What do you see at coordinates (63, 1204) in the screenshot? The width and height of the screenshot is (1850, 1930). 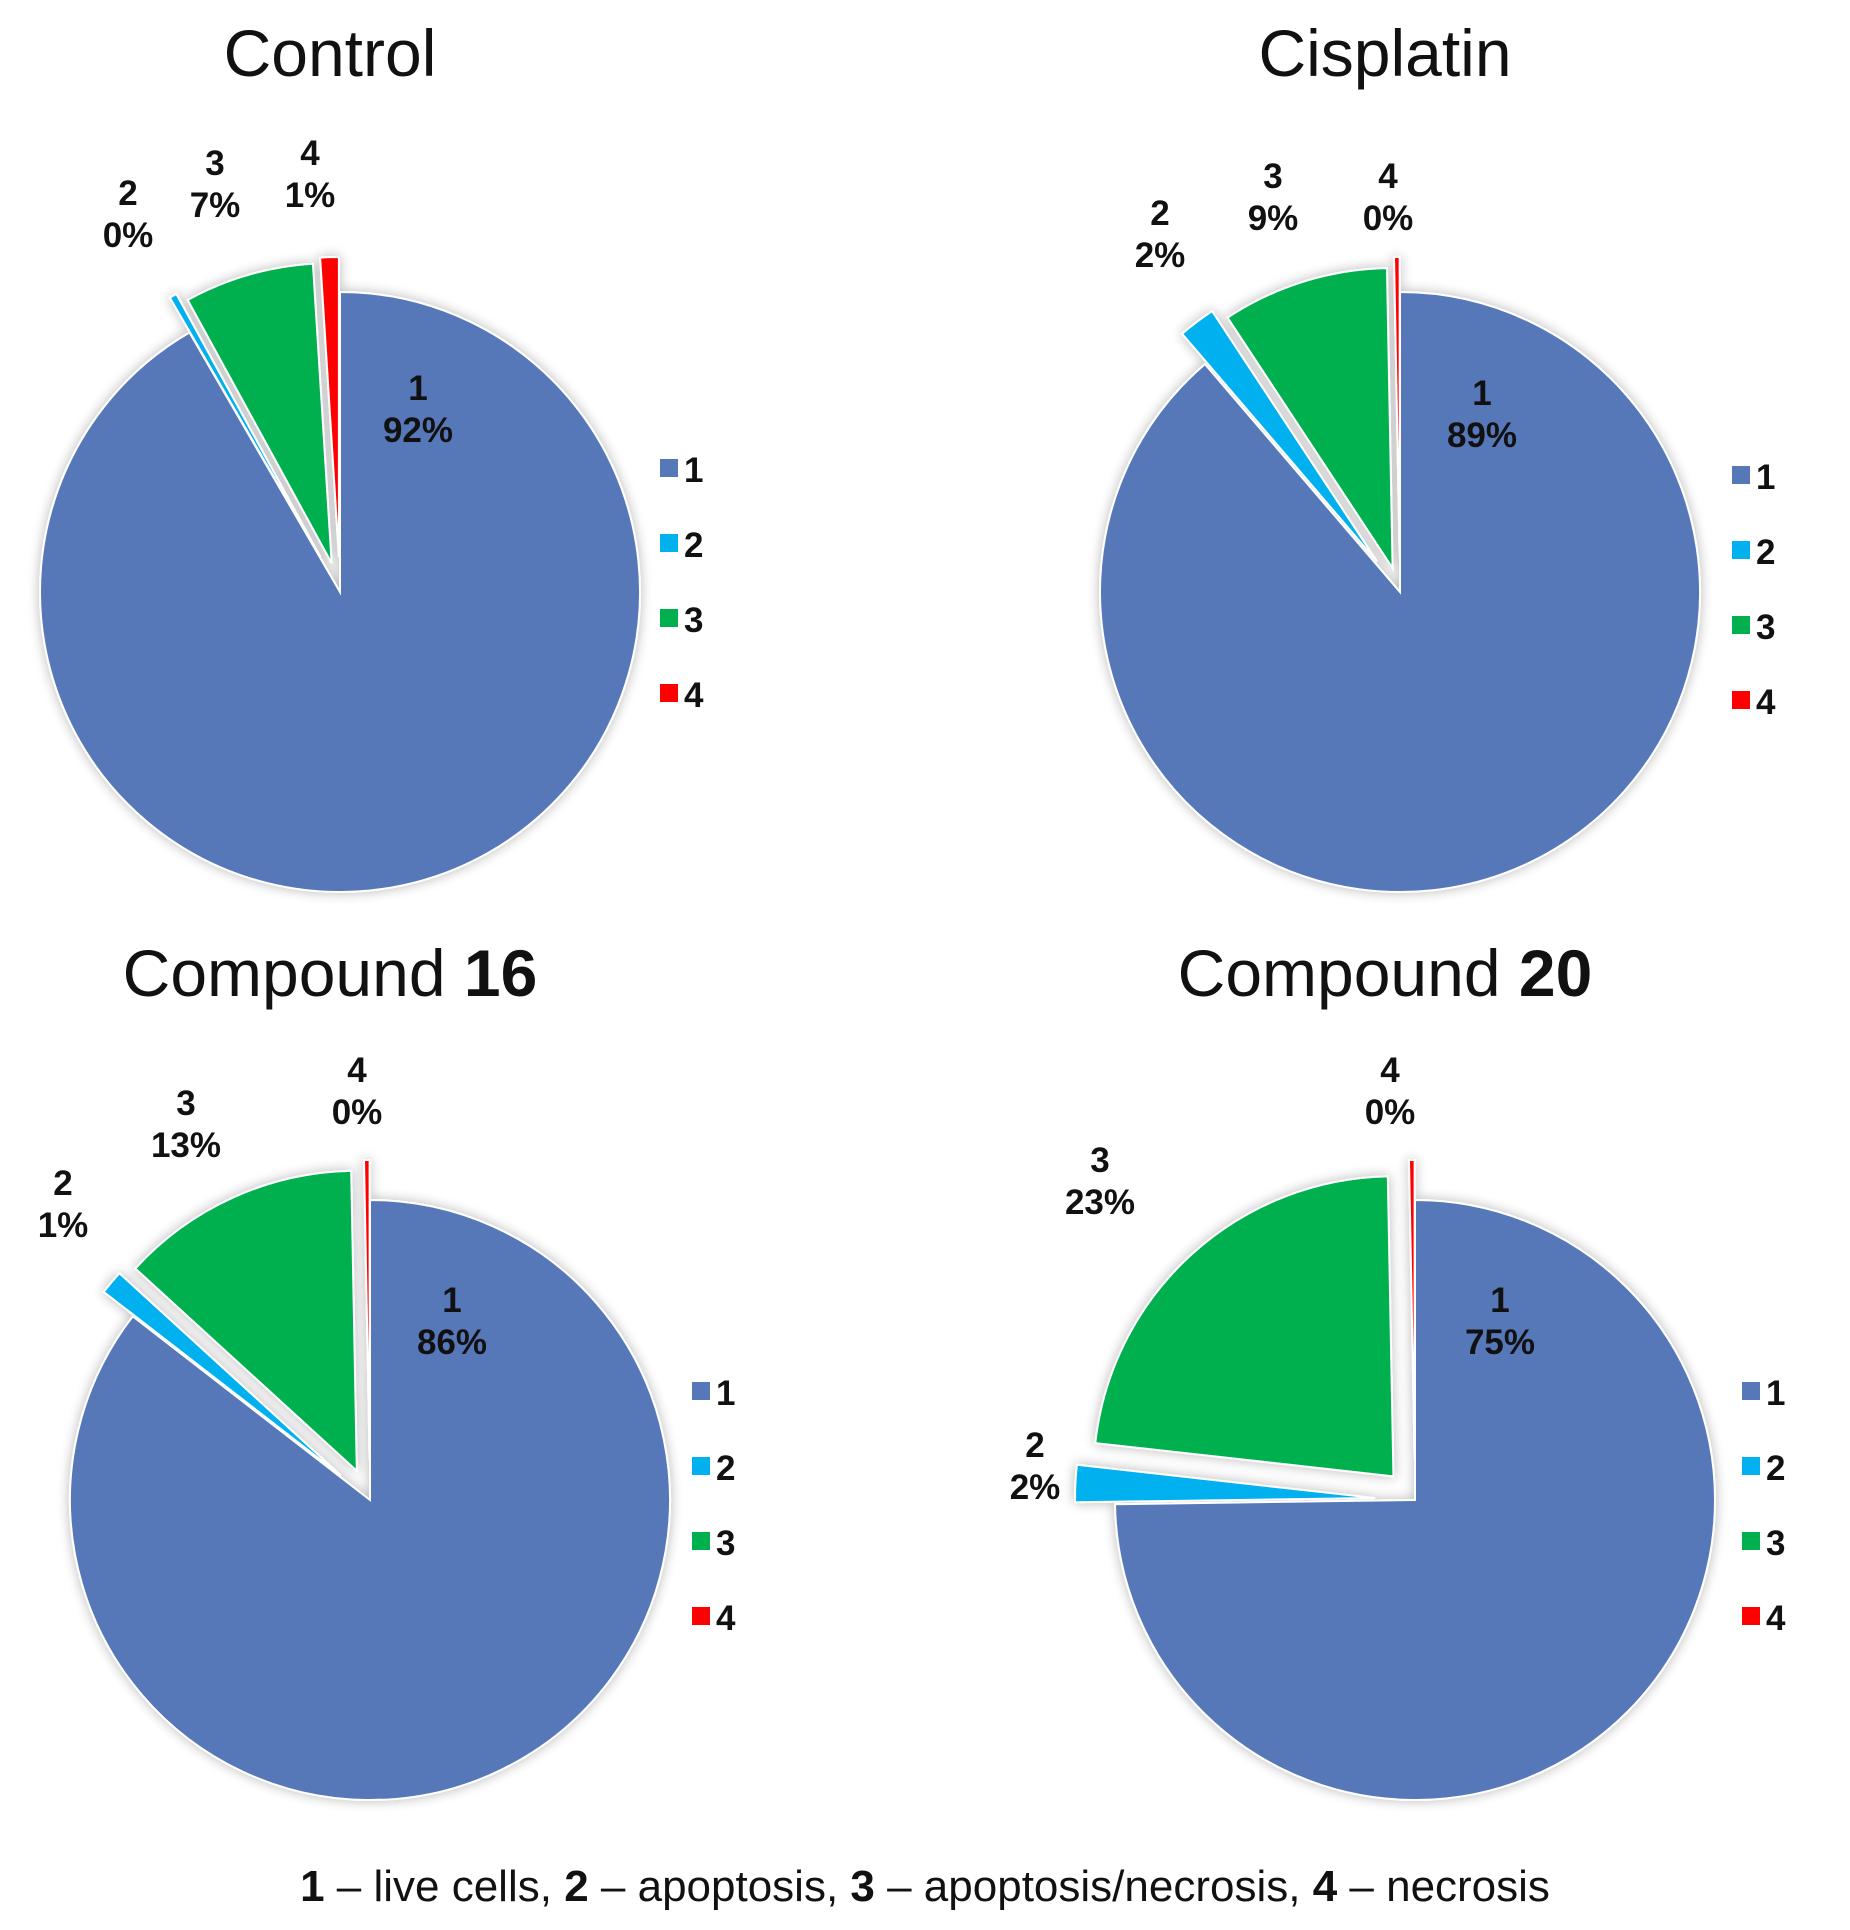 I see `data-label-2: 2 1%` at bounding box center [63, 1204].